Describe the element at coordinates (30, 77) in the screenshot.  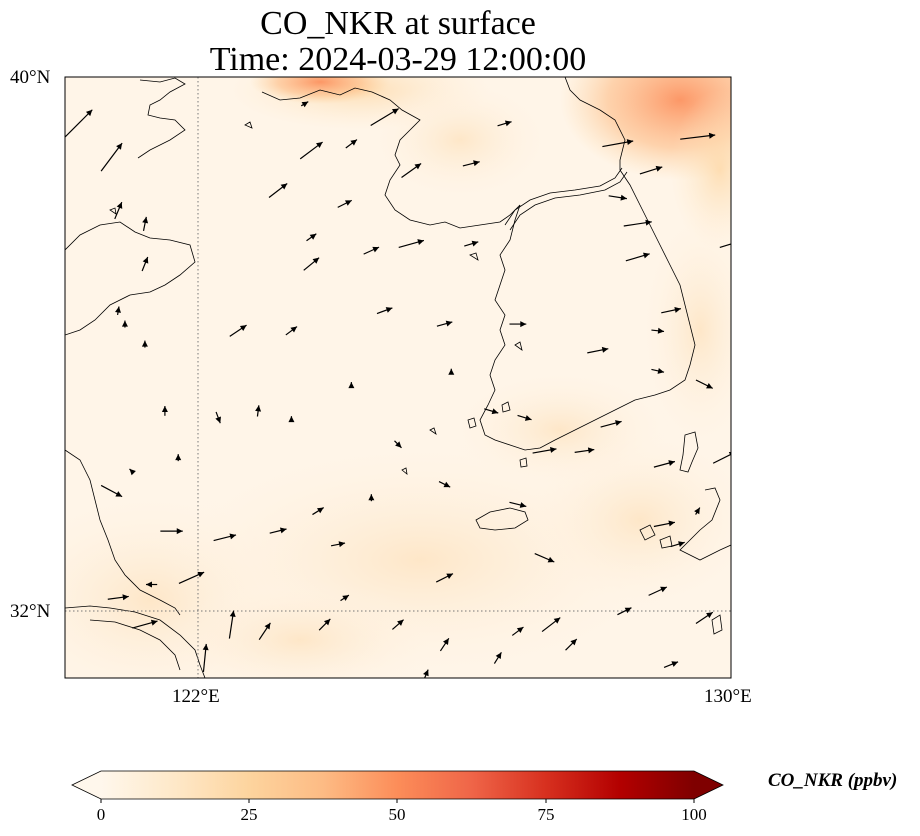
I see `lat-label-40n: 40°N` at that location.